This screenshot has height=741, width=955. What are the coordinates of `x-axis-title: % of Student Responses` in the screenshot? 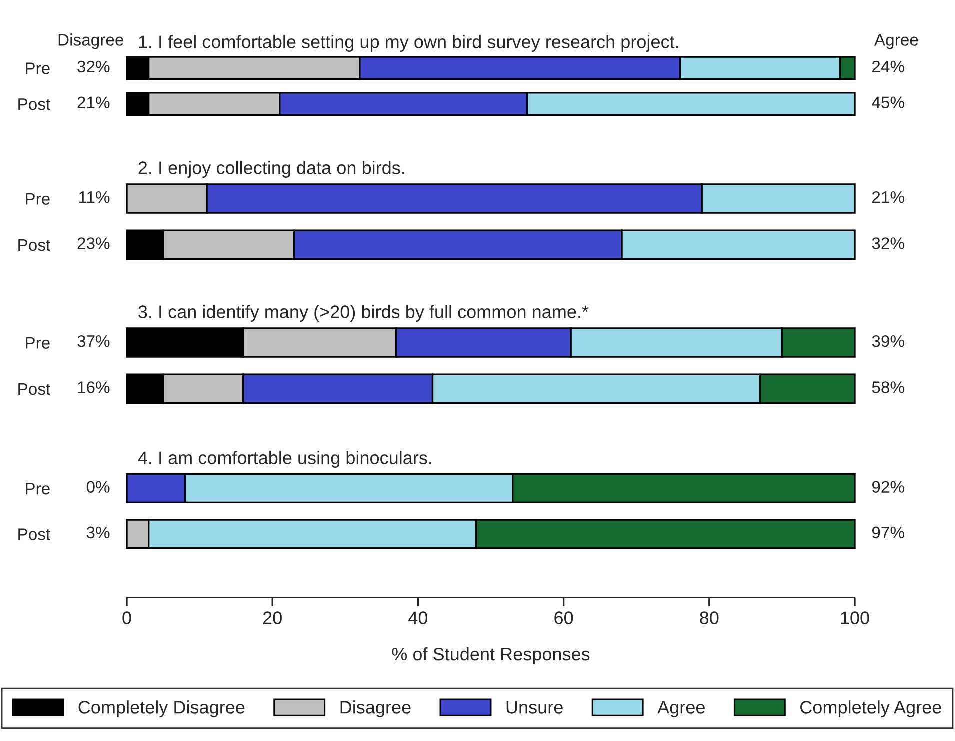 It's located at (491, 655).